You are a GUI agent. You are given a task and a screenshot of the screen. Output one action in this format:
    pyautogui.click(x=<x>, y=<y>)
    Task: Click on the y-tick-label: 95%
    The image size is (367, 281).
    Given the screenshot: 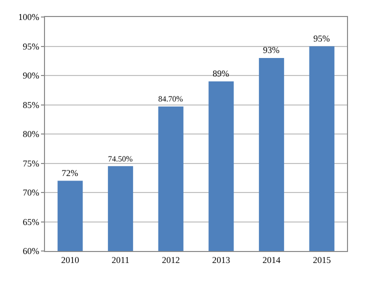 What is the action you would take?
    pyautogui.click(x=31, y=46)
    